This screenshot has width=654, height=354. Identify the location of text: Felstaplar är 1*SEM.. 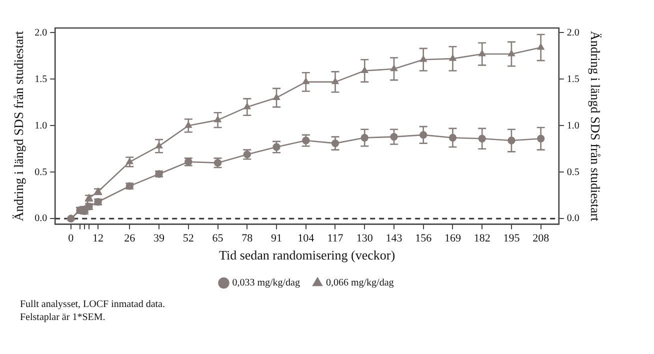
(63, 317).